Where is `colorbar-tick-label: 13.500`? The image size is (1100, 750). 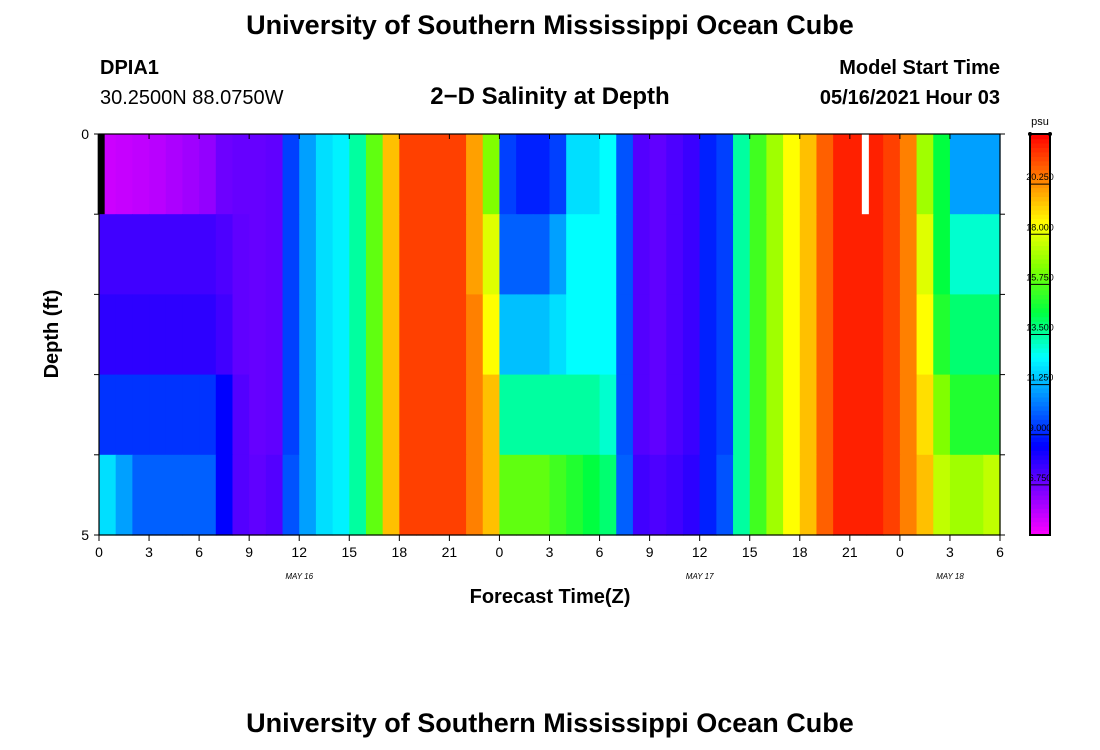 colorbar-tick-label: 13.500 is located at coordinates (1040, 328).